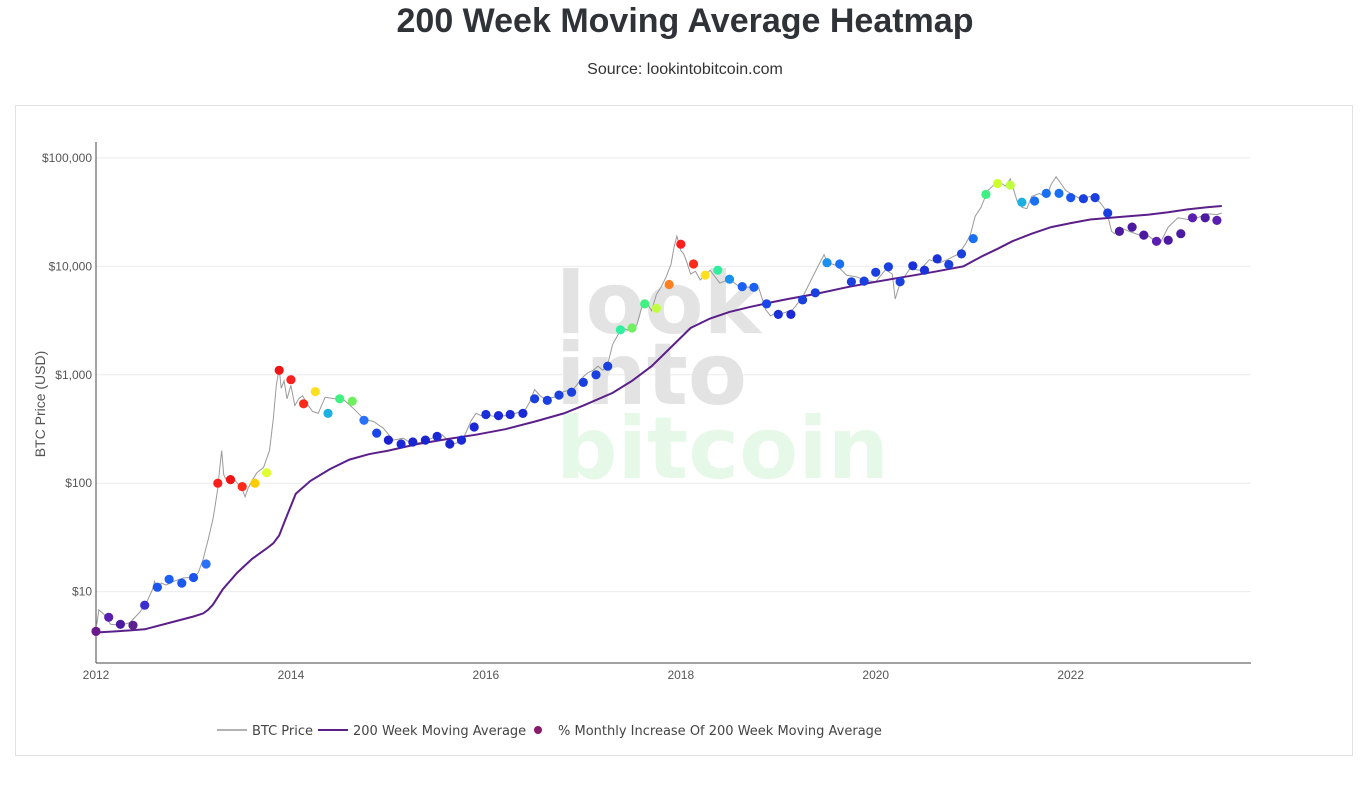 The image size is (1370, 806). What do you see at coordinates (685, 21) in the screenshot?
I see `page-title: 200 Week Moving Average Heatmap` at bounding box center [685, 21].